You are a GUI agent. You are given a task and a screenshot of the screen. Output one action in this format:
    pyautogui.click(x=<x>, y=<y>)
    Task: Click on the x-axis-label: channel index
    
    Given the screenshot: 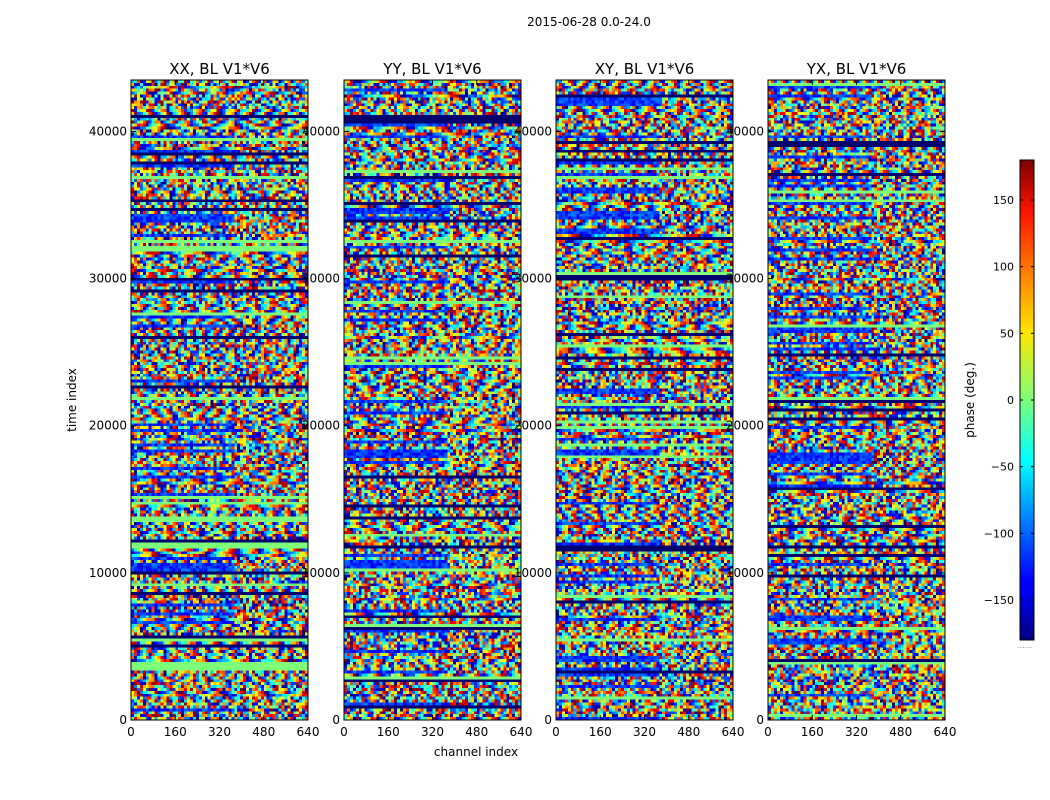 What is the action you would take?
    pyautogui.click(x=476, y=752)
    